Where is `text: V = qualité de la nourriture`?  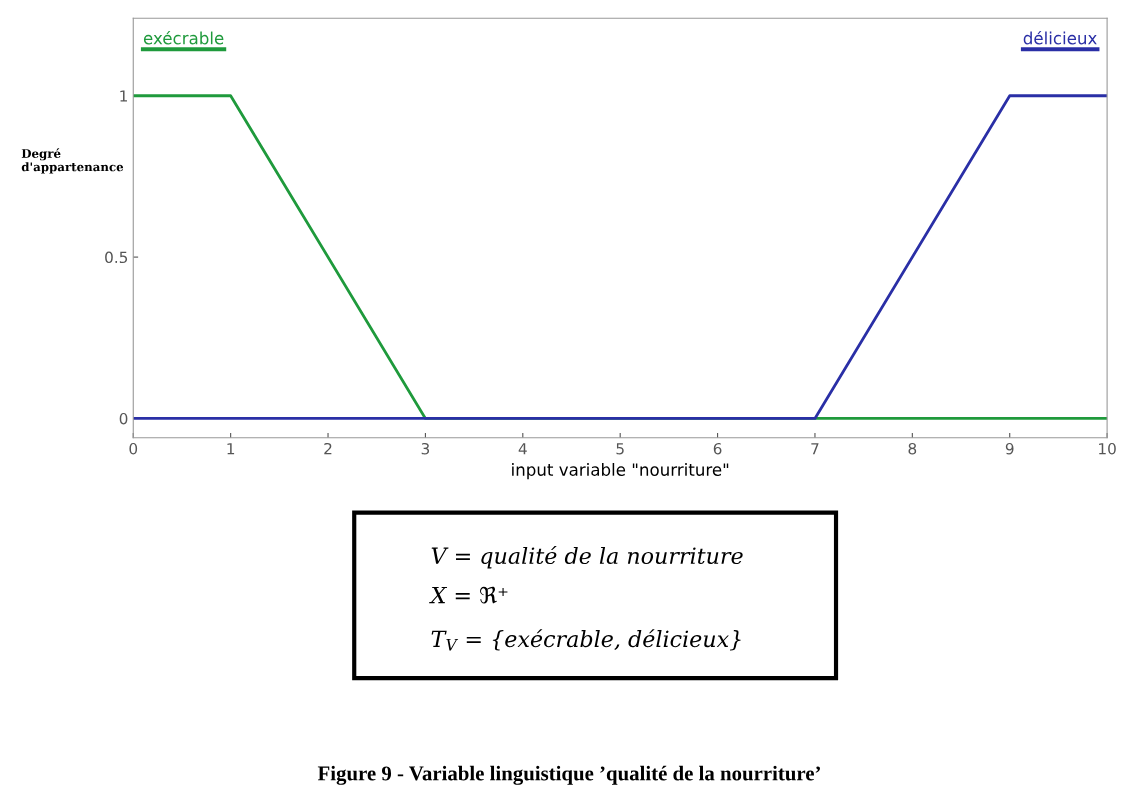
text: V = qualité de la nourriture is located at coordinates (587, 557).